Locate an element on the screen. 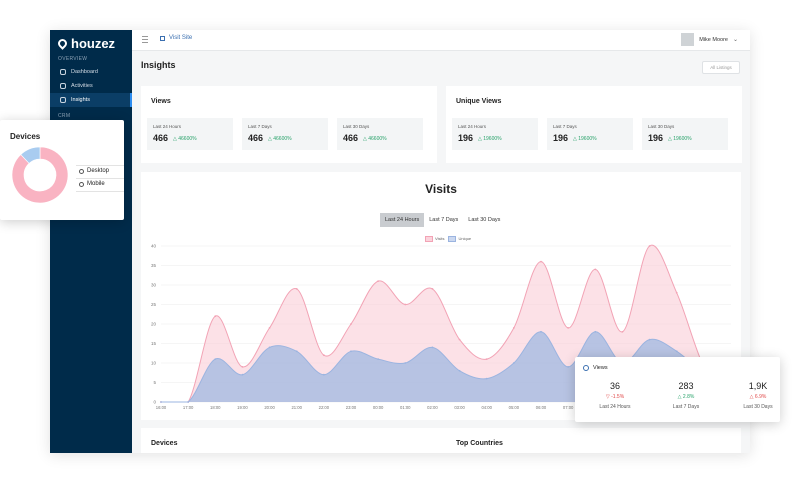 Image resolution: width=800 pixels, height=483 pixels. x-tick-label: 07:00 is located at coordinates (568, 407).